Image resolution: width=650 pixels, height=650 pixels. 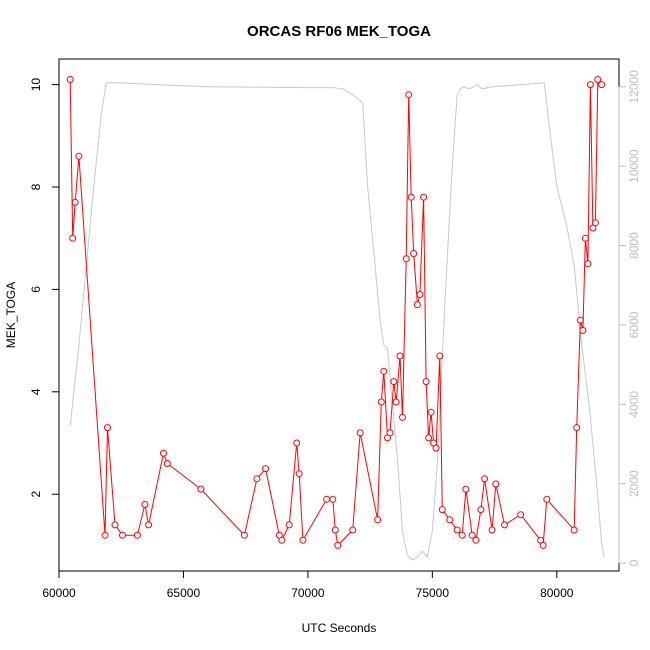 I want to click on x-axis: 60000 65000 70000 75000 80000, so click(x=308, y=585).